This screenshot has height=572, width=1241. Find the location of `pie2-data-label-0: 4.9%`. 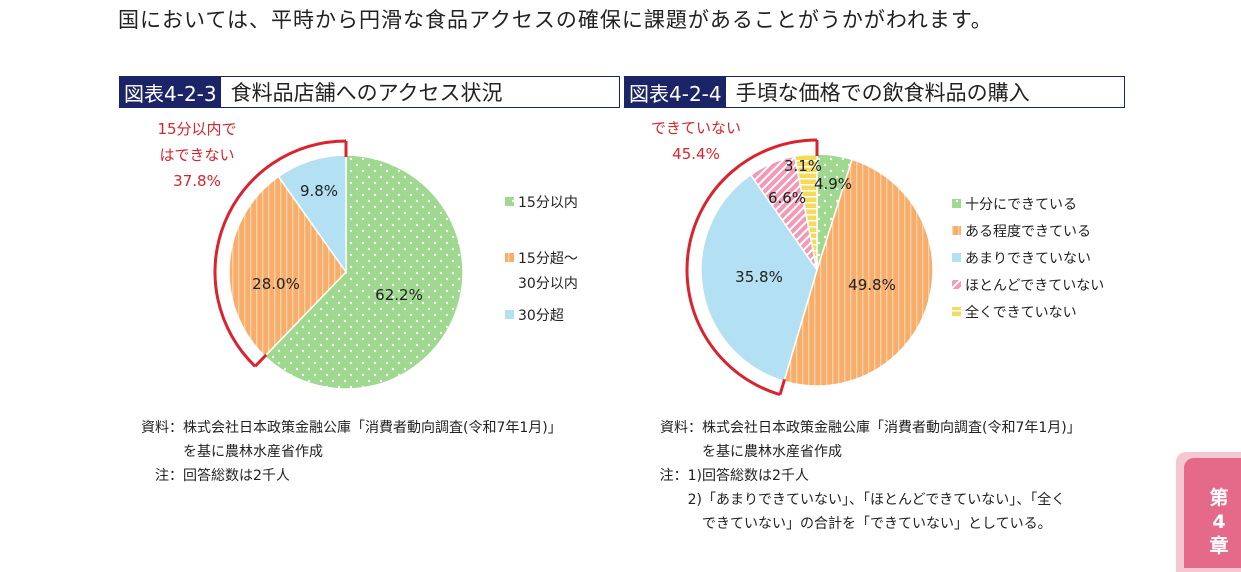

pie2-data-label-0: 4.9% is located at coordinates (833, 184).